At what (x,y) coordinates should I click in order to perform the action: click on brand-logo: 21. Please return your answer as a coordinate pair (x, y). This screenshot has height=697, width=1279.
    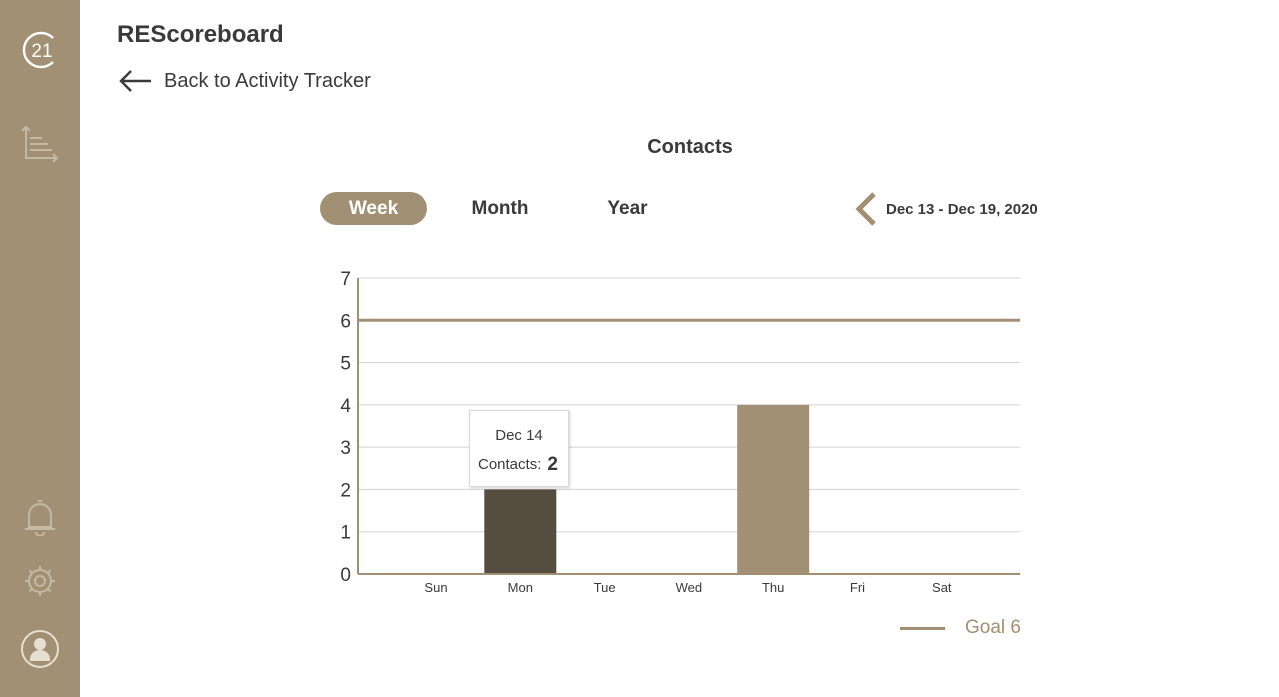
    Looking at the image, I should click on (40, 50).